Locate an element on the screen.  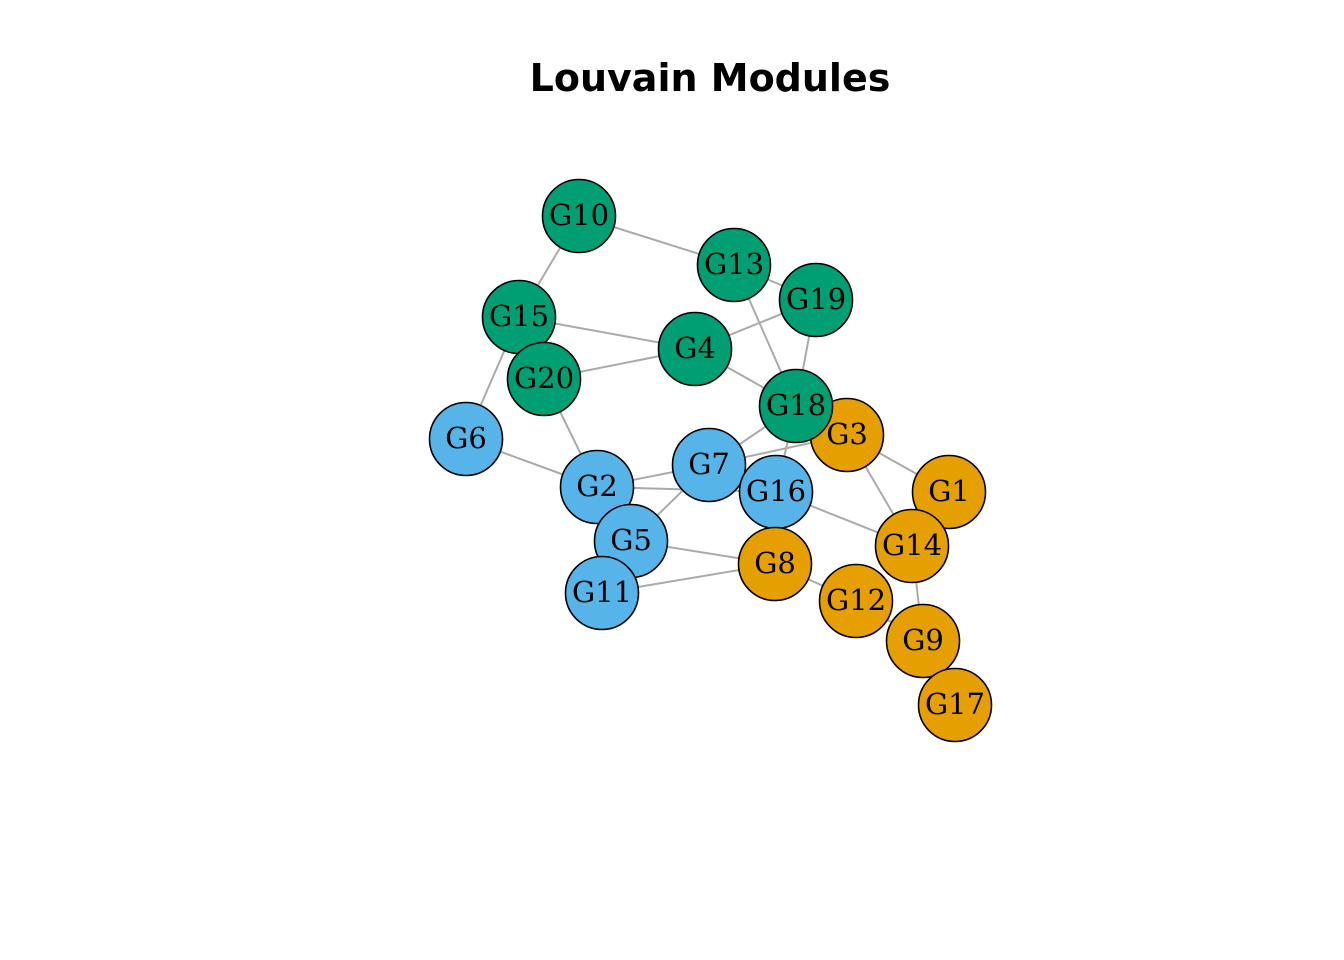
node-g7: G7 is located at coordinates (709, 465).